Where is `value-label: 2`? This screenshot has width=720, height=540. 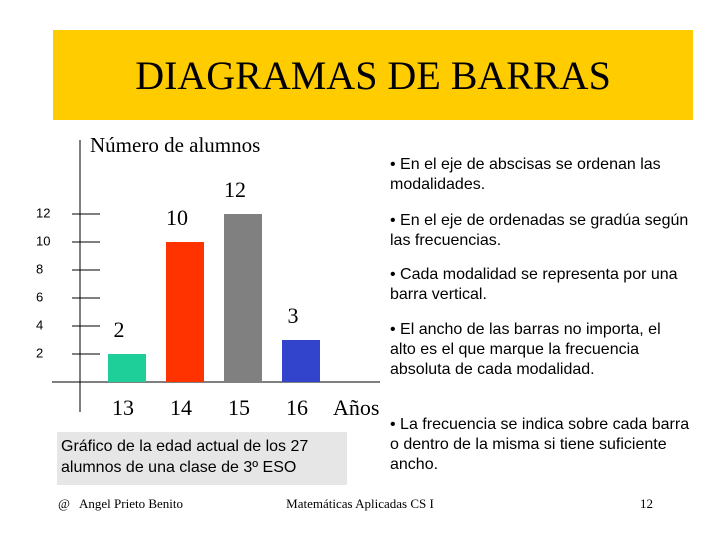
value-label: 2 is located at coordinates (119, 329).